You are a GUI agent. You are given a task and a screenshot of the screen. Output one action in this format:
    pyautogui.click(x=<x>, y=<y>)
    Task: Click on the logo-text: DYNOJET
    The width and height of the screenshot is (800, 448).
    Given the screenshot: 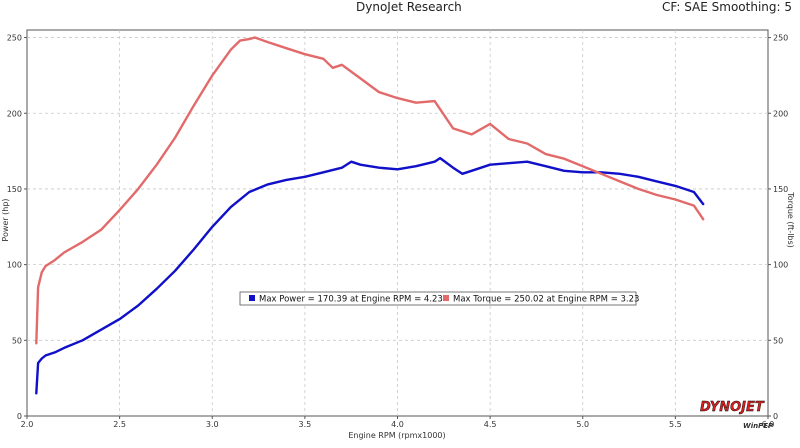 What is the action you would take?
    pyautogui.click(x=732, y=407)
    